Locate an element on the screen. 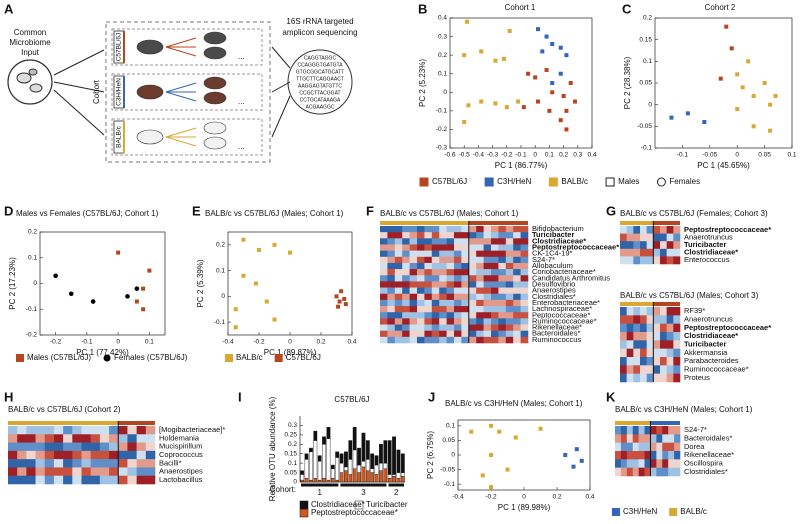  microbe is located at coordinates (24, 78).